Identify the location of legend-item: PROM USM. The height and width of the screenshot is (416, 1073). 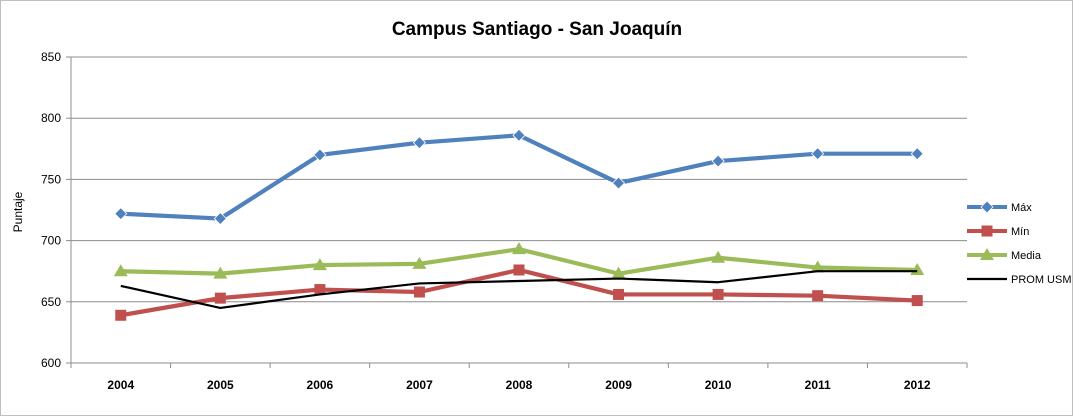
(1019, 280).